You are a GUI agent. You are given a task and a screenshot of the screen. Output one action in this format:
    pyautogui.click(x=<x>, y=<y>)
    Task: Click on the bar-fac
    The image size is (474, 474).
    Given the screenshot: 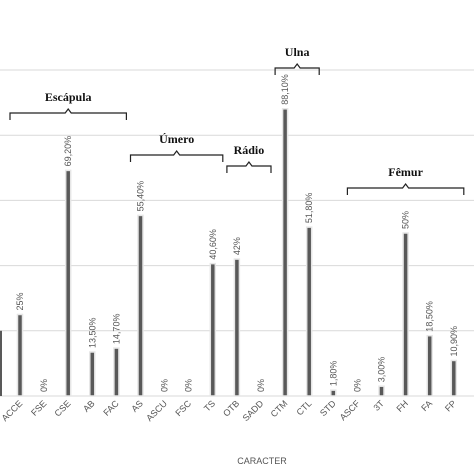 What is the action you would take?
    pyautogui.click(x=116, y=372)
    